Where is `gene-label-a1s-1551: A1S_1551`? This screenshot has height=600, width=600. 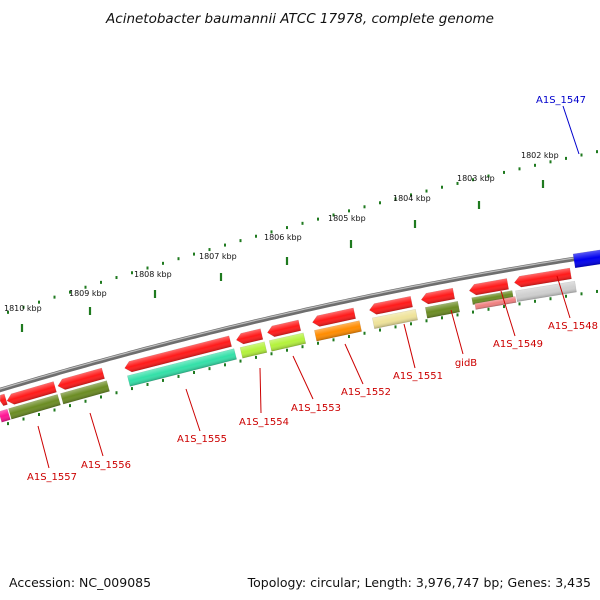 gene-label-a1s-1551: A1S_1551 is located at coordinates (418, 376).